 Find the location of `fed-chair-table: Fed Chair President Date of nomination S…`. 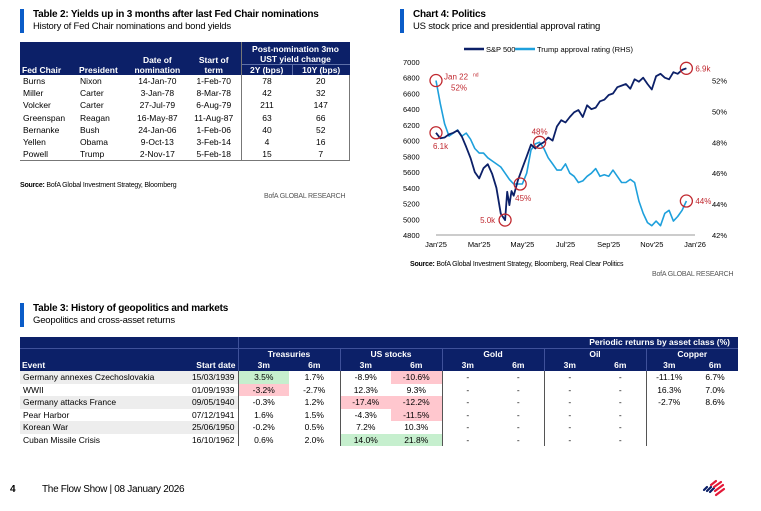

fed-chair-table: Fed Chair President Date of nomination S… is located at coordinates (185, 102).